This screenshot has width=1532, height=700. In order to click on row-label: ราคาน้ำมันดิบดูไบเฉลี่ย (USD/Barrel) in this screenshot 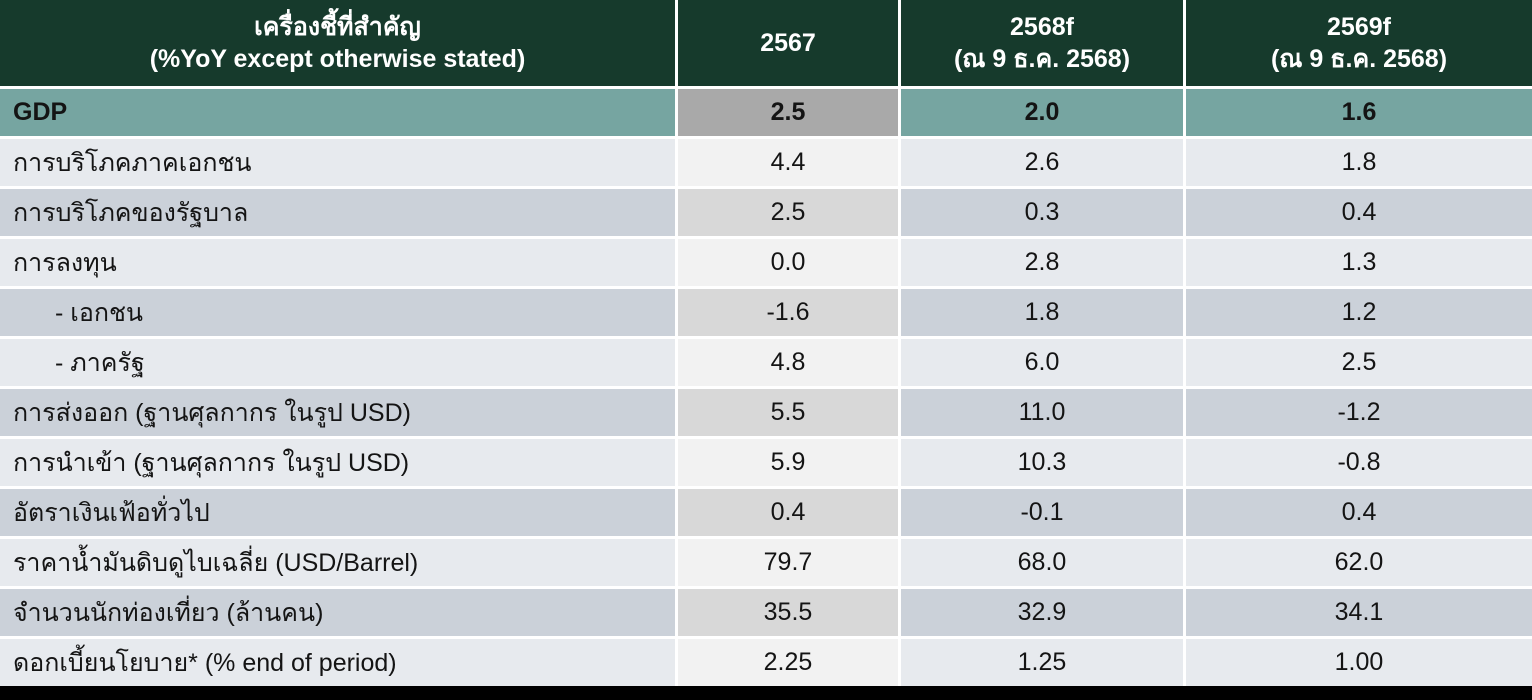, I will do `click(337, 562)`.